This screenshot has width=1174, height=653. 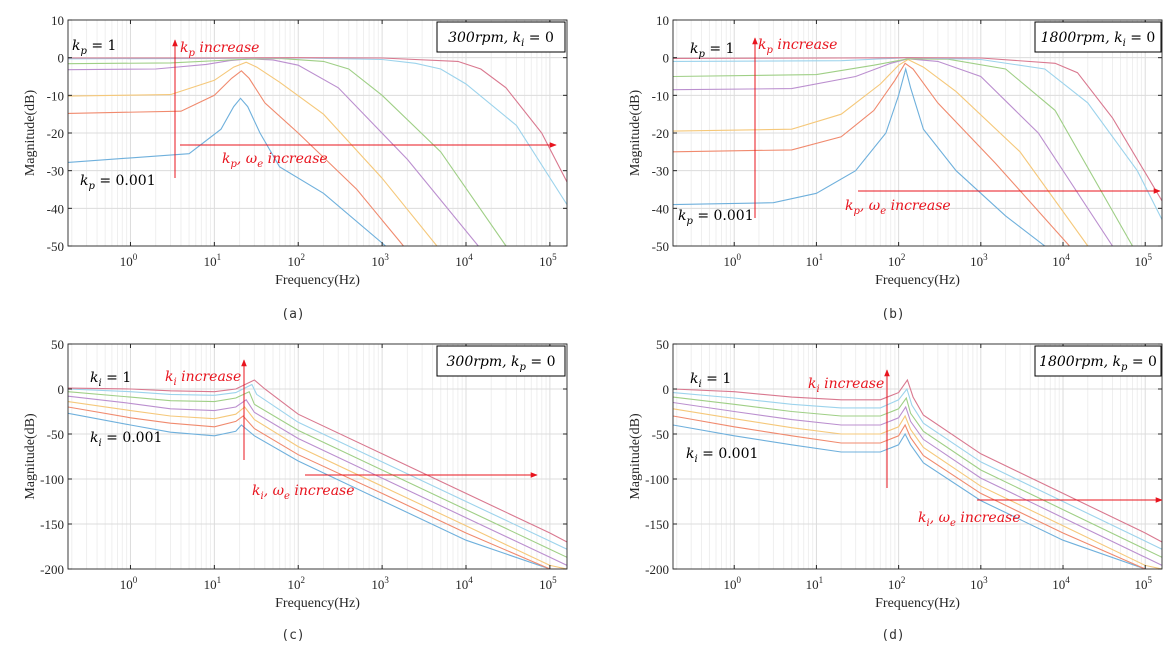 I want to click on condition-label: 300rpm, kp = 0, so click(x=501, y=363).